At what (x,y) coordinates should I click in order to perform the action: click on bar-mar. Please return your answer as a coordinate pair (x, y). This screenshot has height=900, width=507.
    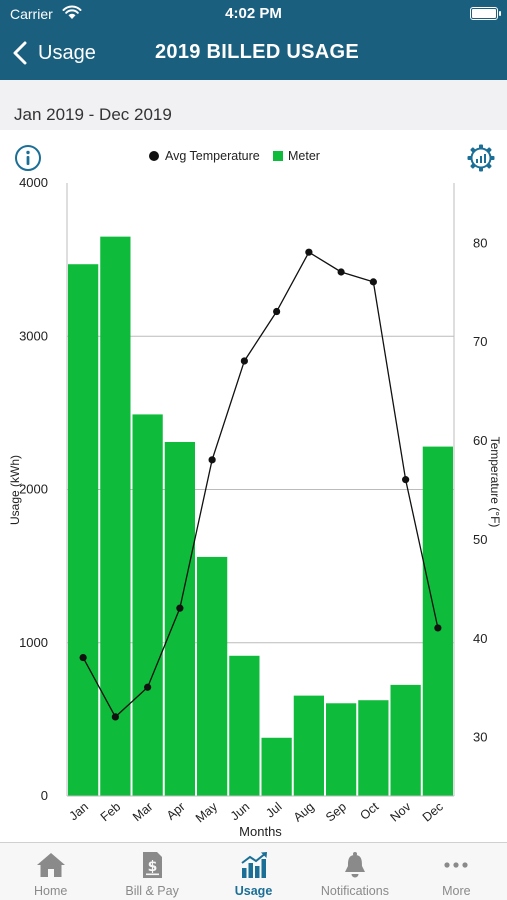
    Looking at the image, I should click on (147, 605).